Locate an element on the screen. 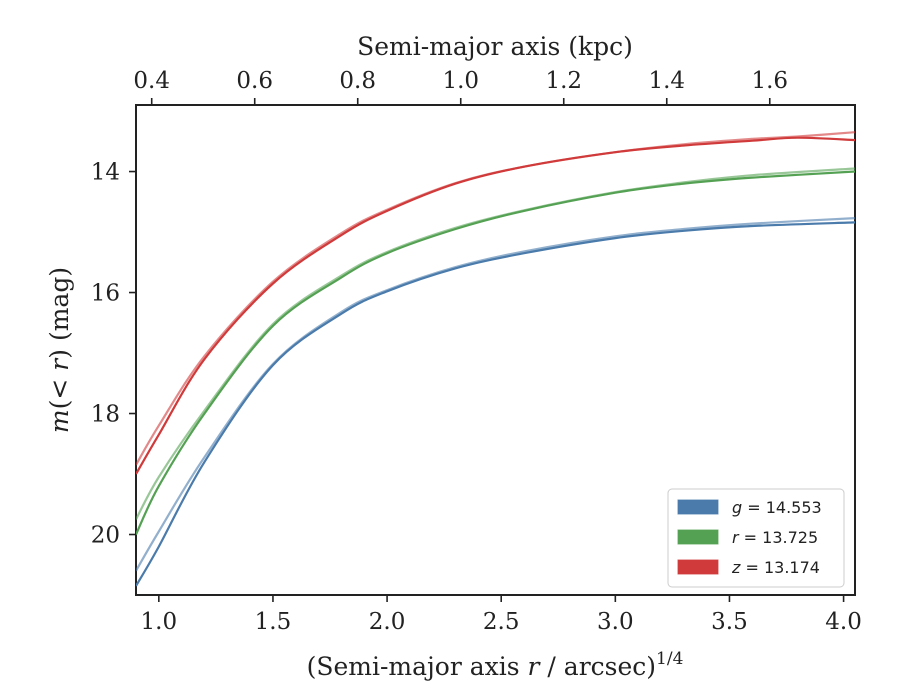 The image size is (900, 700). legend-magnitude: 14.553 is located at coordinates (794, 507).